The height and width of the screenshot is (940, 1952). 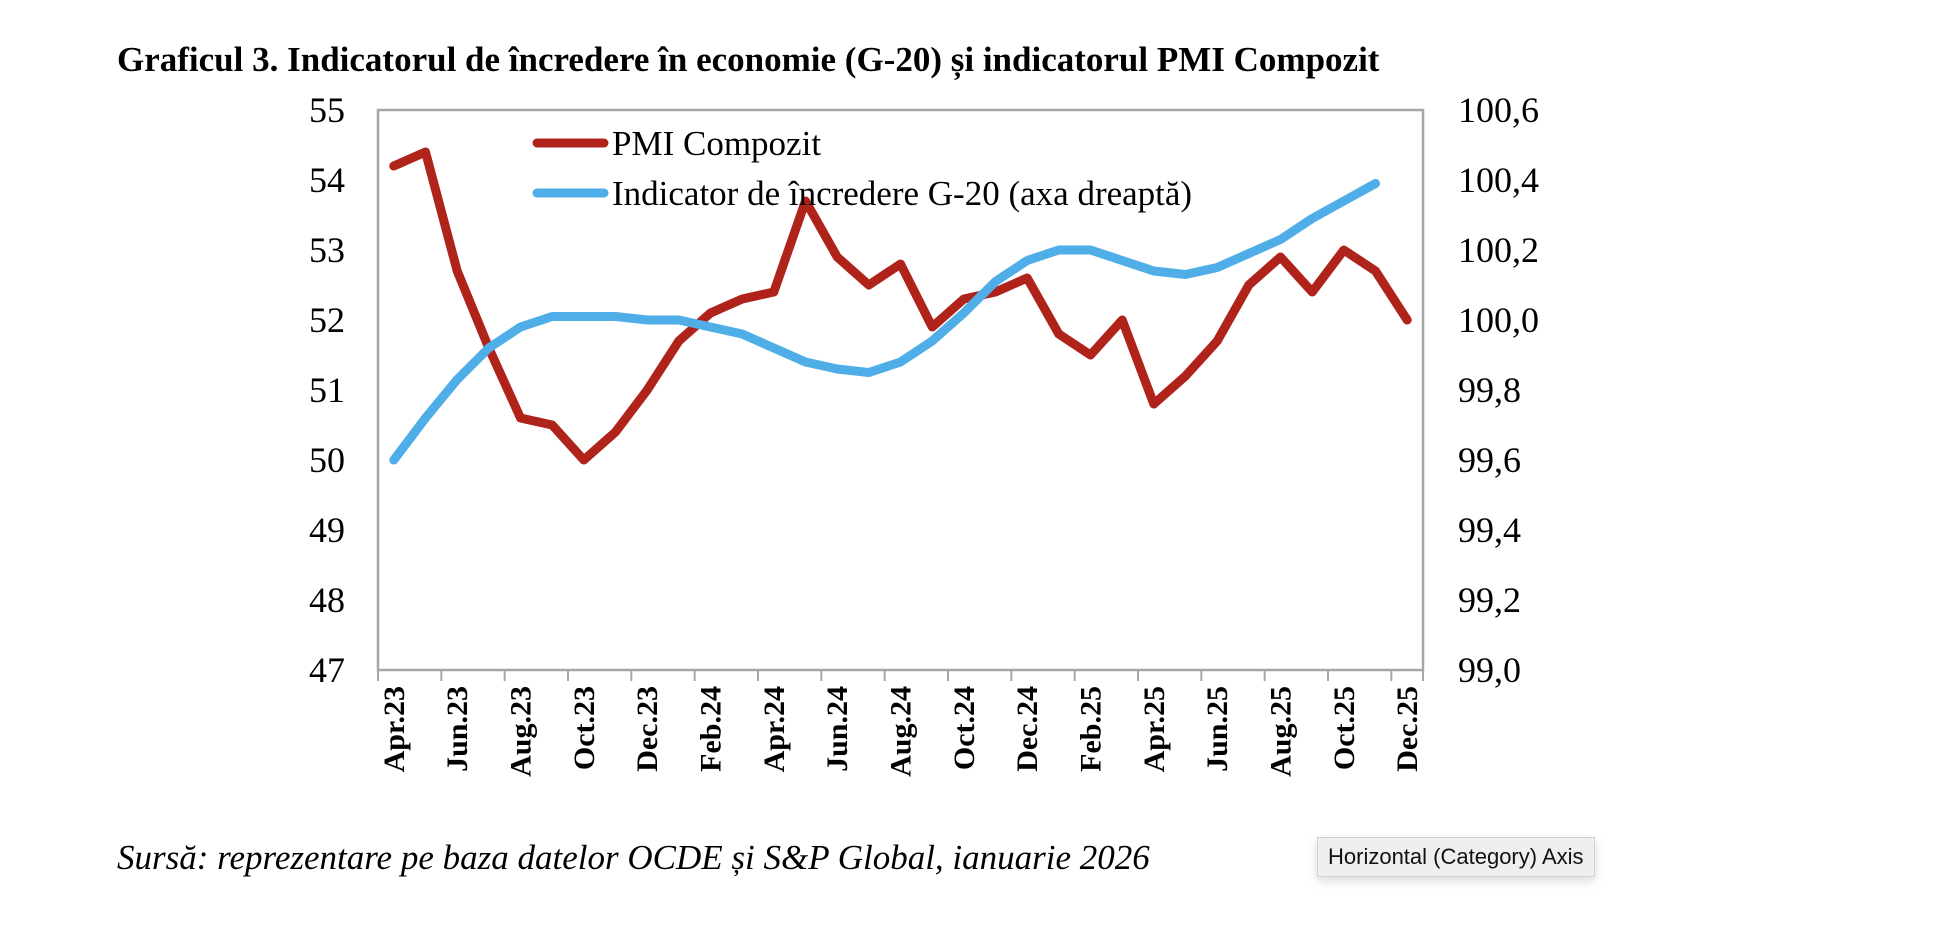 I want to click on left-tick-label: 51, so click(x=327, y=390).